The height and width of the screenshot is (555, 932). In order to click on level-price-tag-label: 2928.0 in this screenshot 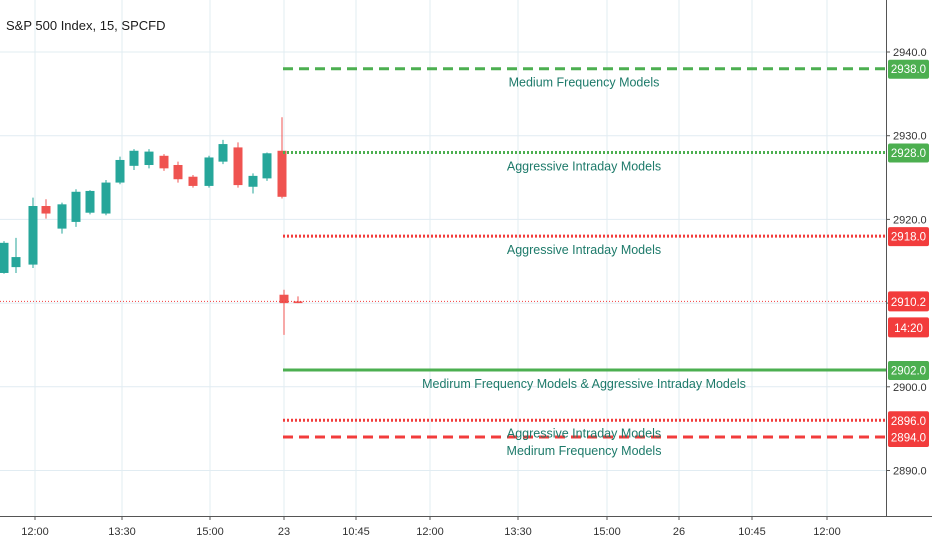, I will do `click(908, 154)`.